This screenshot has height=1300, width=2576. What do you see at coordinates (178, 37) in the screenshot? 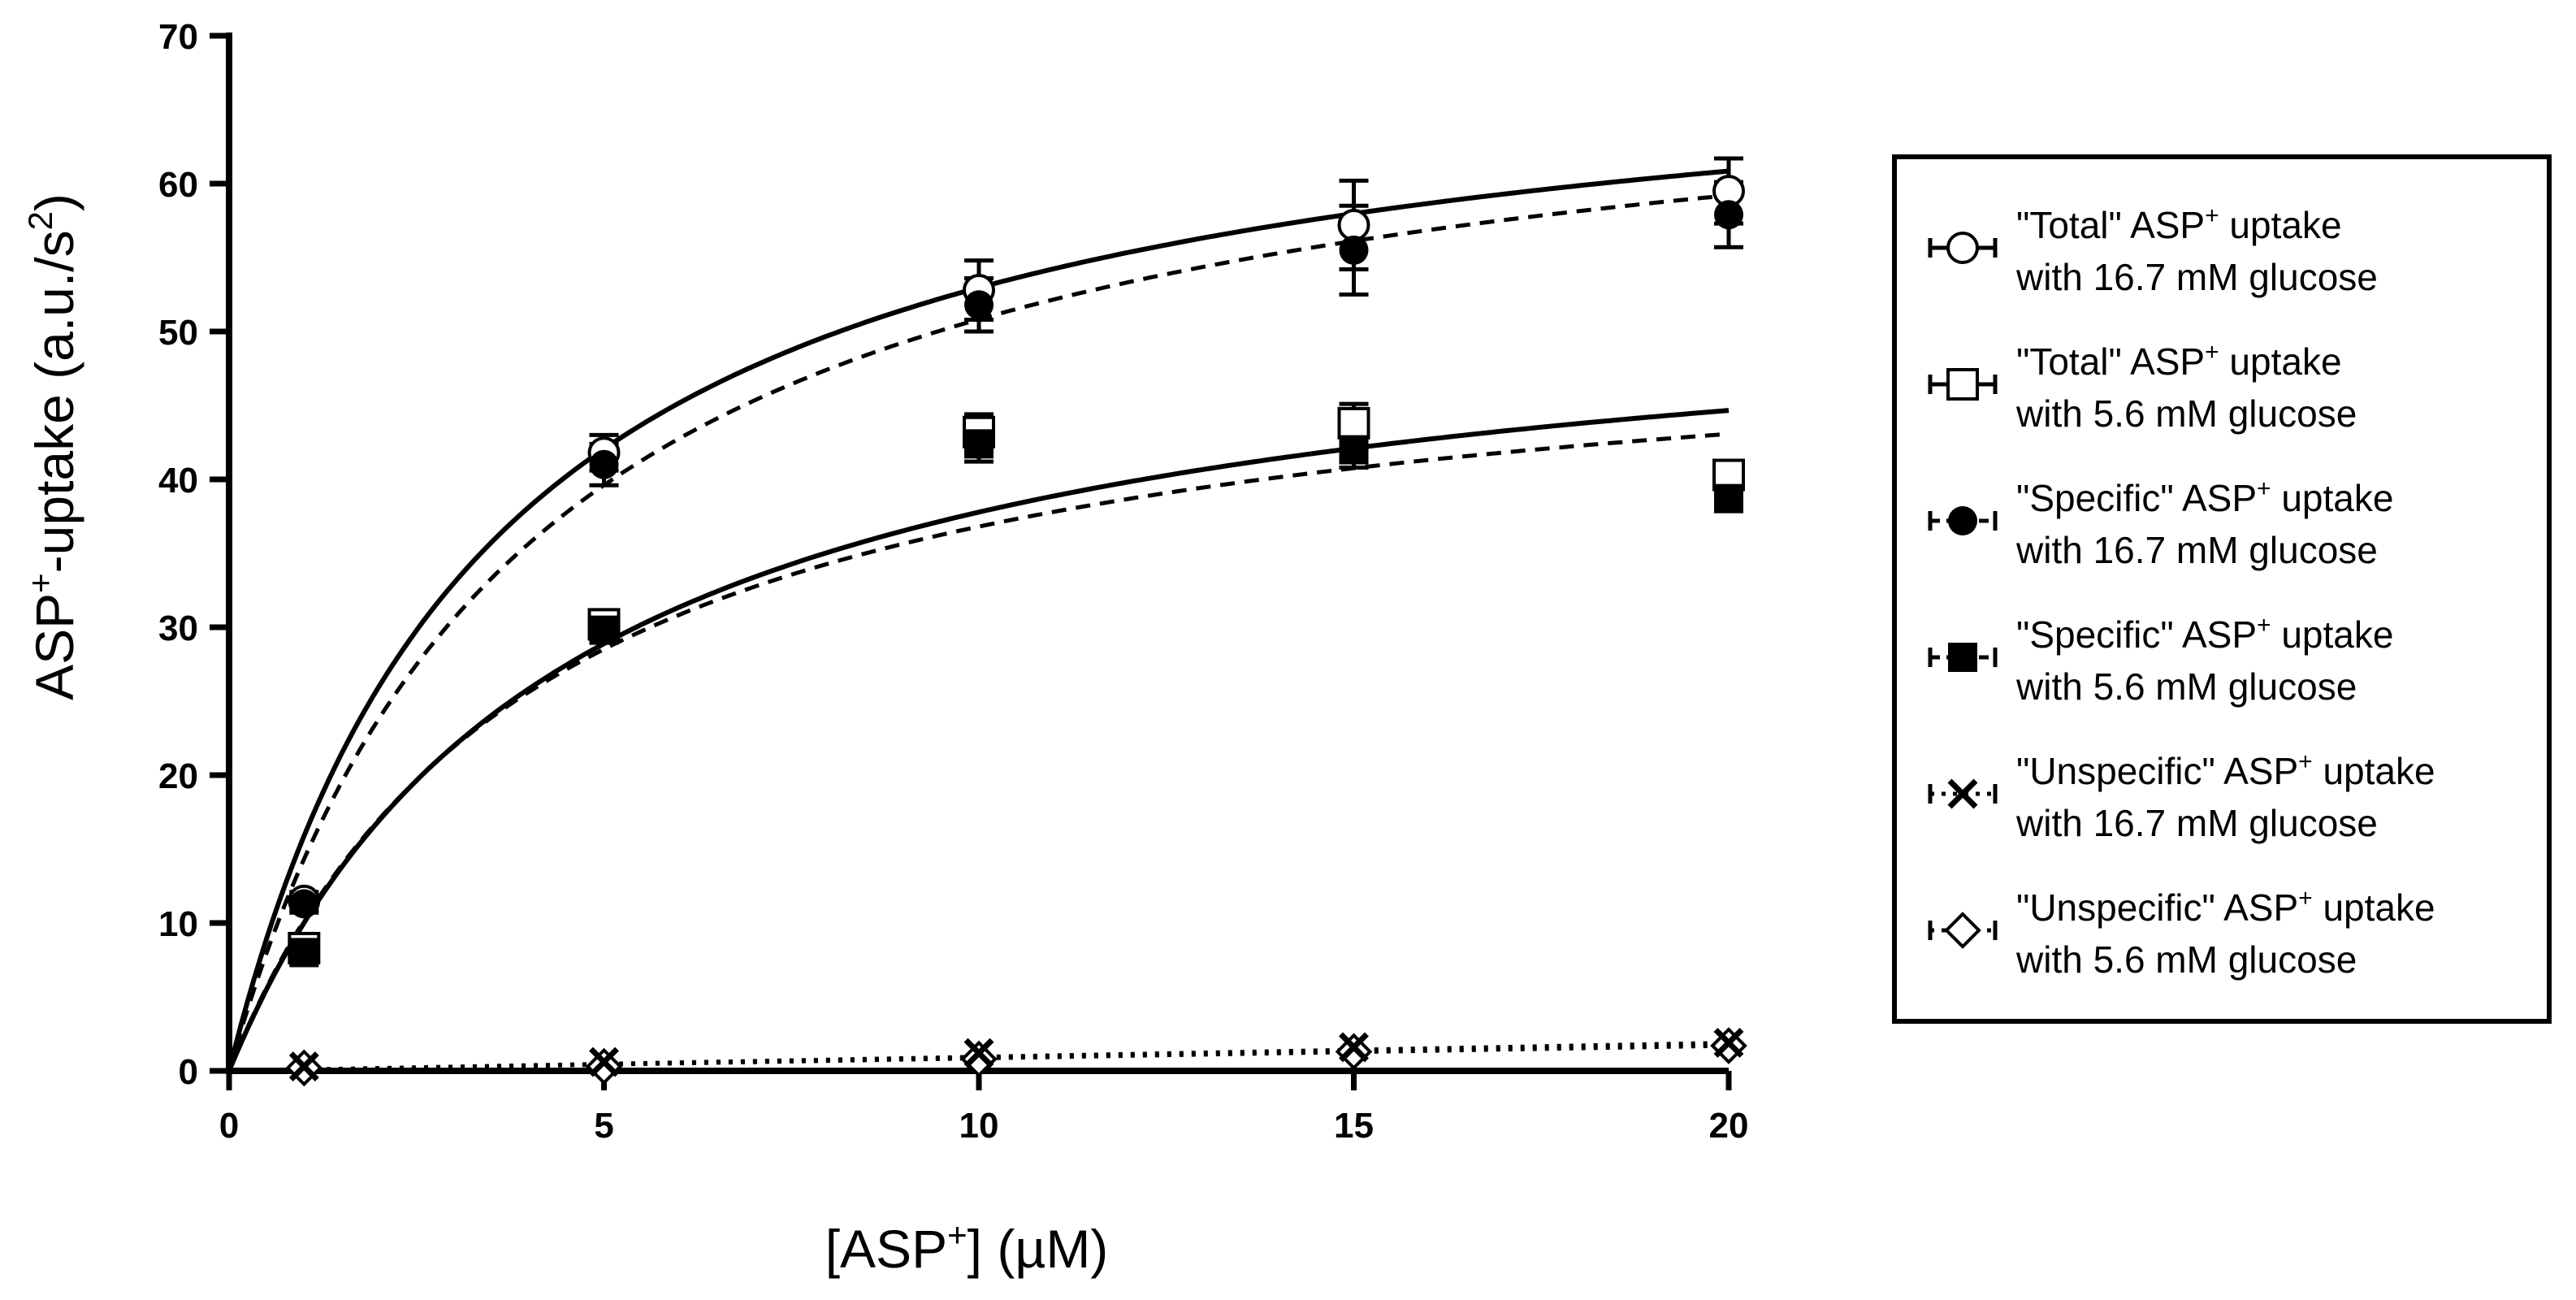
I see `y-tick-label: 70` at bounding box center [178, 37].